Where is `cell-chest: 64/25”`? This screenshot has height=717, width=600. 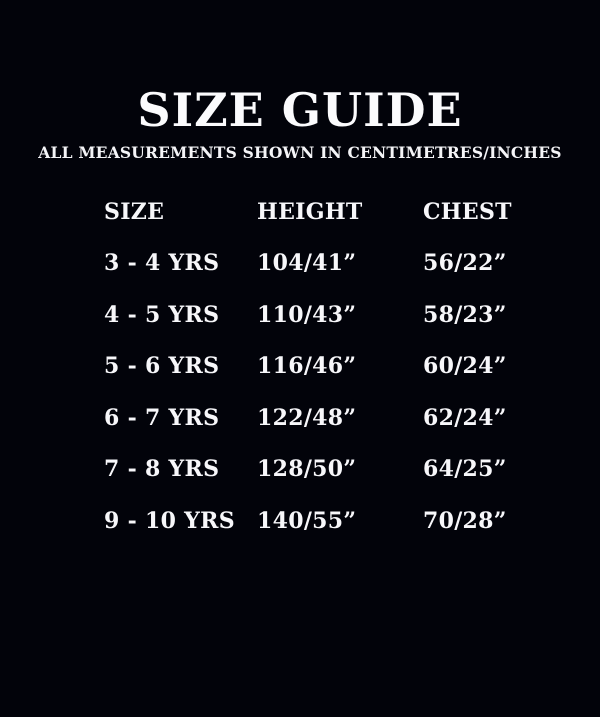
cell-chest: 64/25” is located at coordinates (465, 469).